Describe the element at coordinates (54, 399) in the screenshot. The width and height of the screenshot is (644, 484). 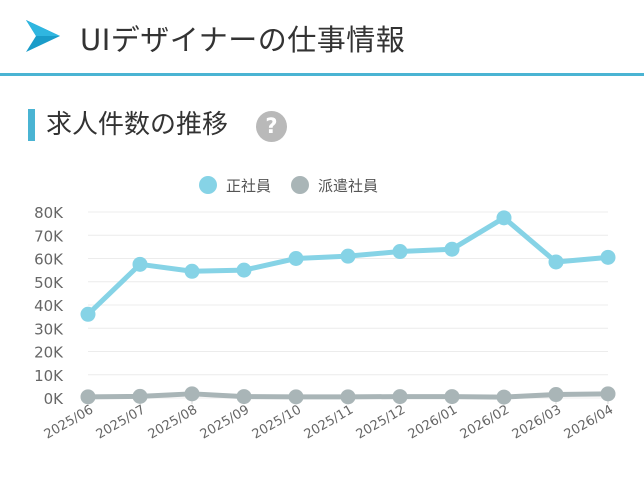
I see `y-tick-label: 0K` at that location.